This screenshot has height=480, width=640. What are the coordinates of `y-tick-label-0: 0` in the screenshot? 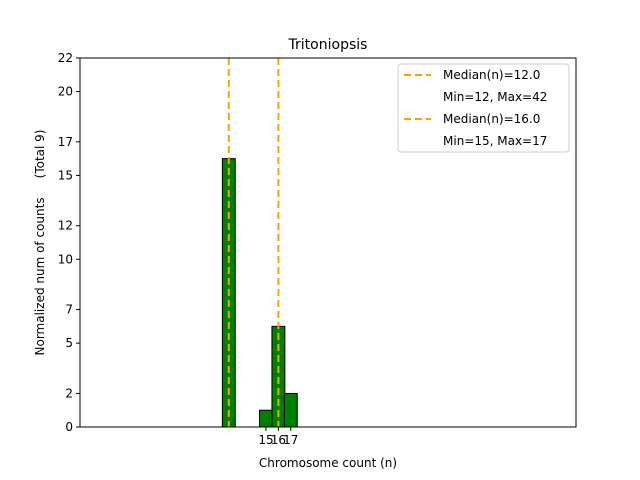 It's located at (69, 427).